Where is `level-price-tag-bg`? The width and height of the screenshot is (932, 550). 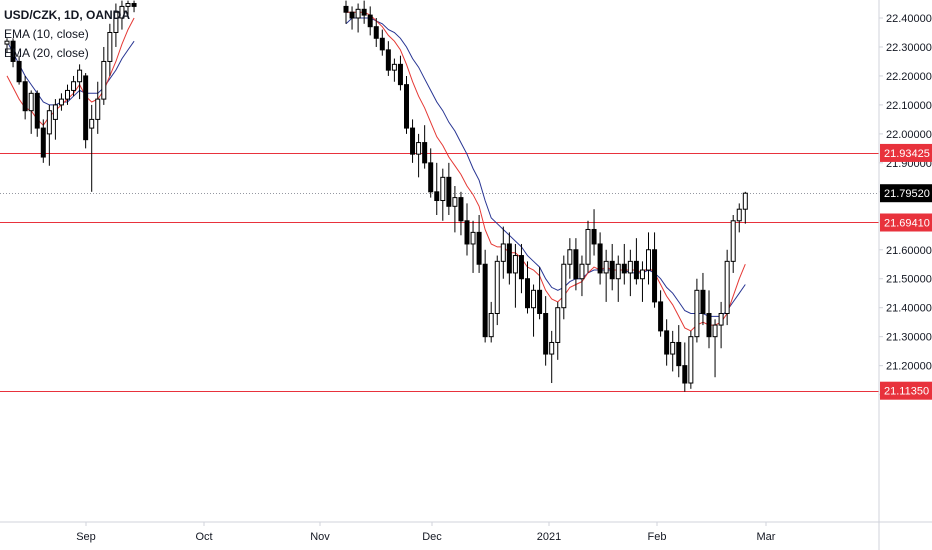 level-price-tag-bg is located at coordinates (906, 390).